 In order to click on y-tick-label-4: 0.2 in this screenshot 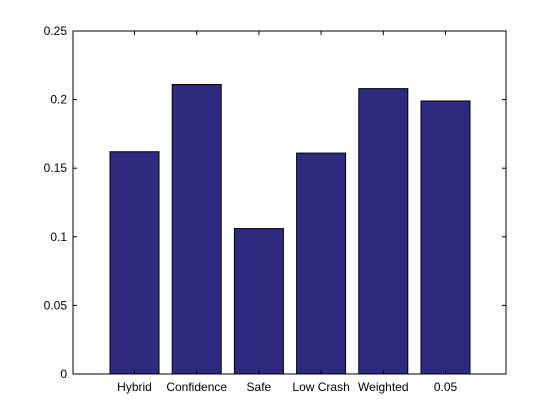, I will do `click(58, 100)`.